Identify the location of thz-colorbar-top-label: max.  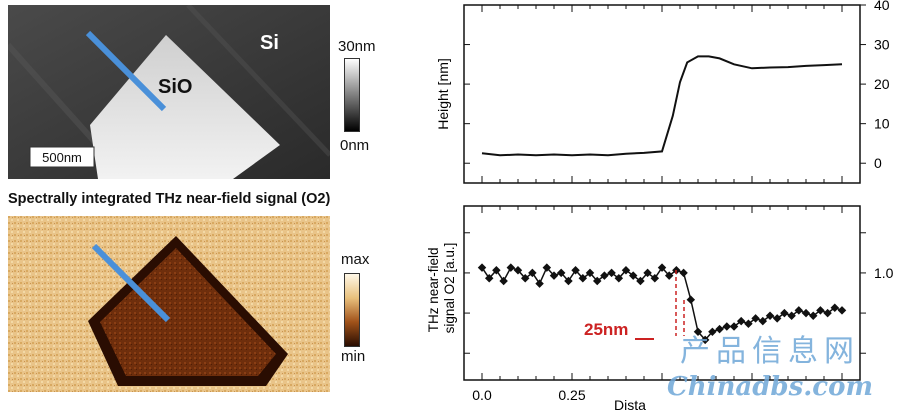
(355, 259).